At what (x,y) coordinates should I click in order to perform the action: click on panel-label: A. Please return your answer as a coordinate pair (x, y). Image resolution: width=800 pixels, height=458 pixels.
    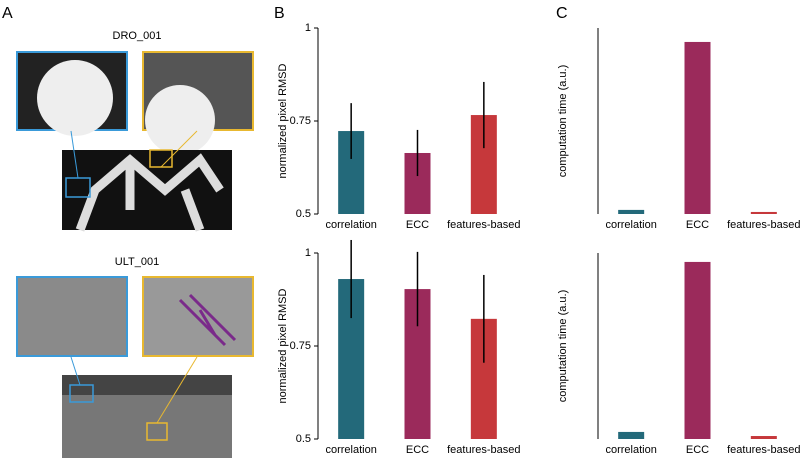
    Looking at the image, I should click on (7, 13).